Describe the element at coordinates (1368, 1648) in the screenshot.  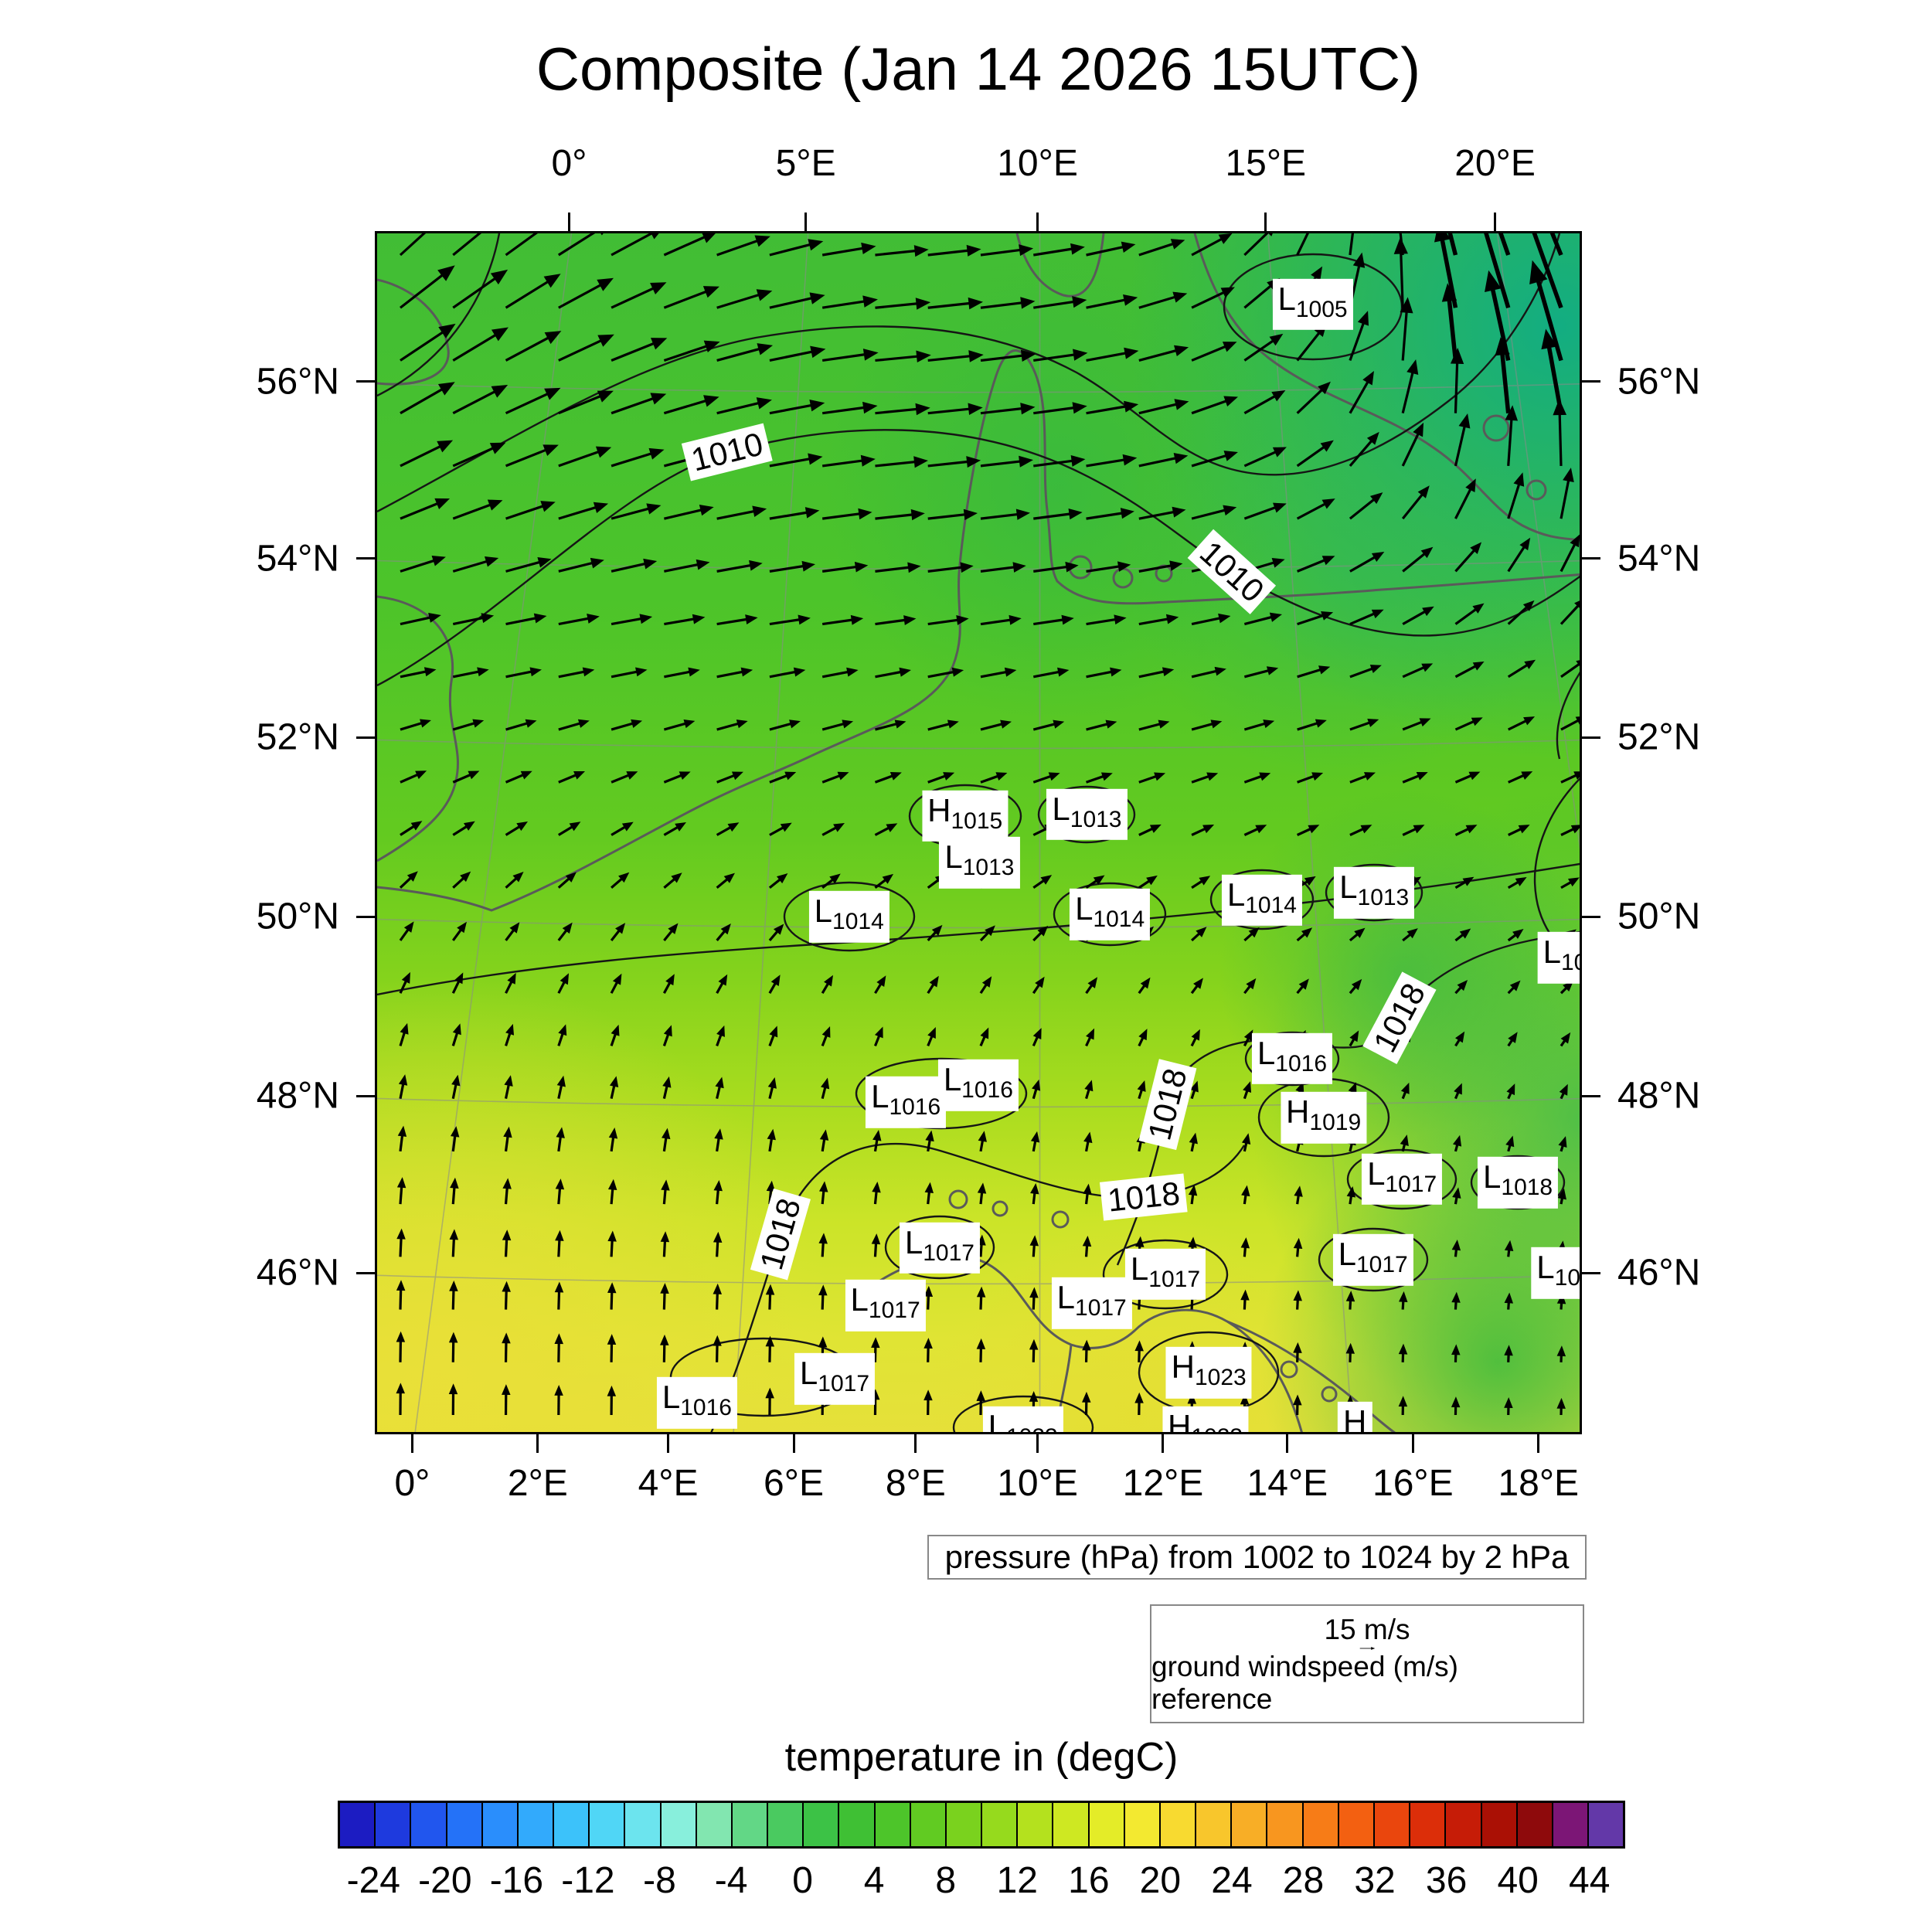
I see `wind-reference-arrow` at that location.